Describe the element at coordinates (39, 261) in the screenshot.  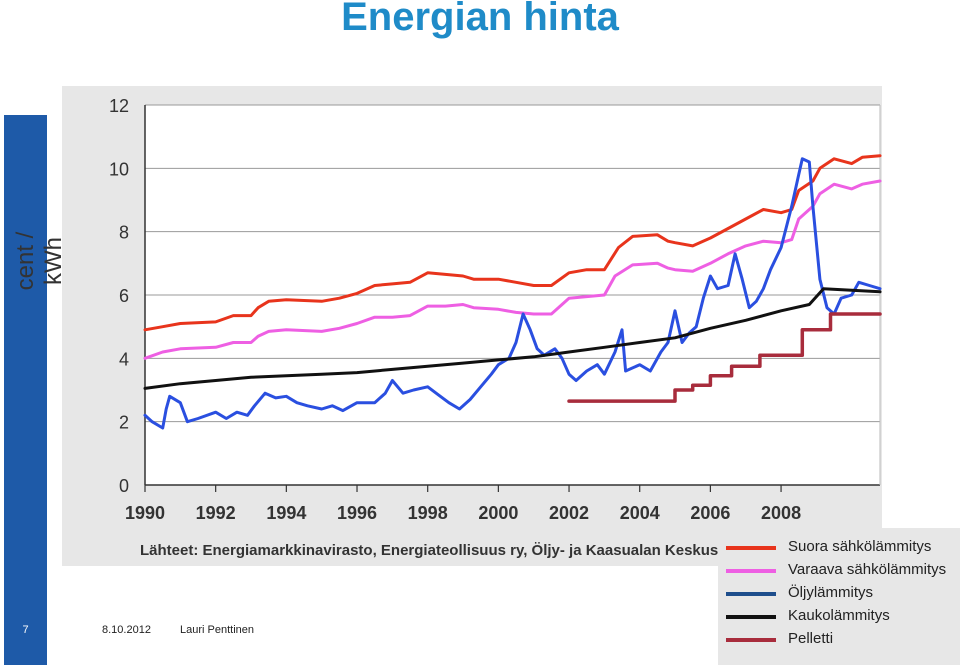
I see `y-axis-label: cent / kWh` at that location.